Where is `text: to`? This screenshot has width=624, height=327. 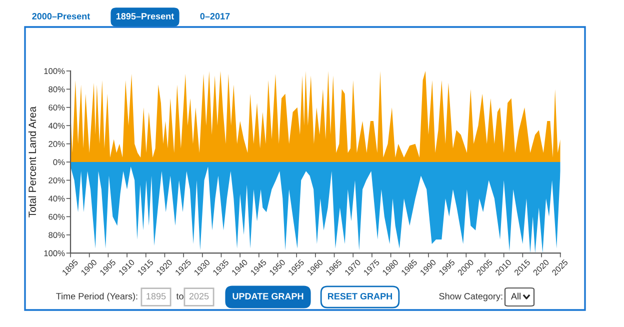 text: to is located at coordinates (180, 296).